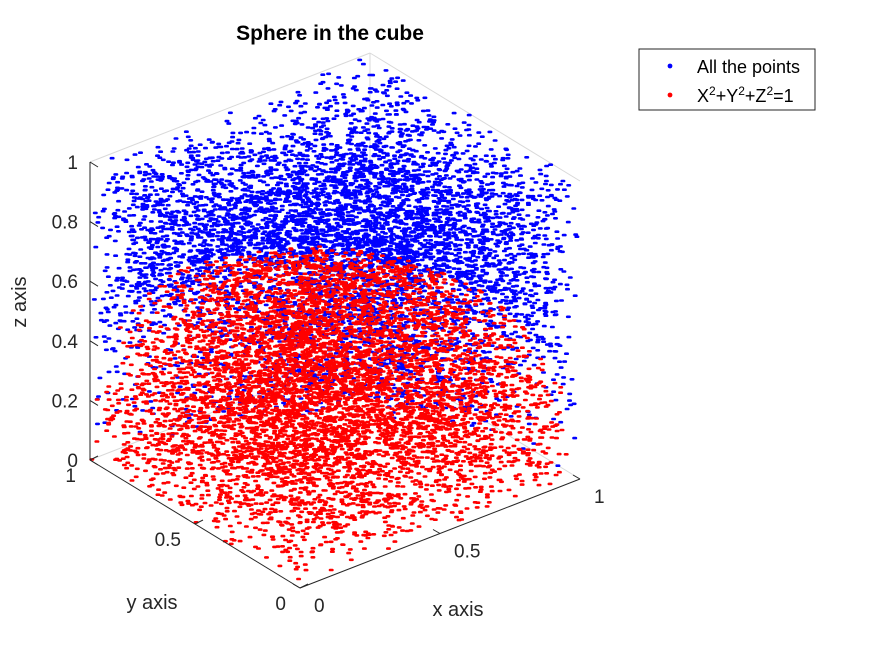 Image resolution: width=875 pixels, height=656 pixels. What do you see at coordinates (330, 33) in the screenshot?
I see `chart-title: Sphere in the cube` at bounding box center [330, 33].